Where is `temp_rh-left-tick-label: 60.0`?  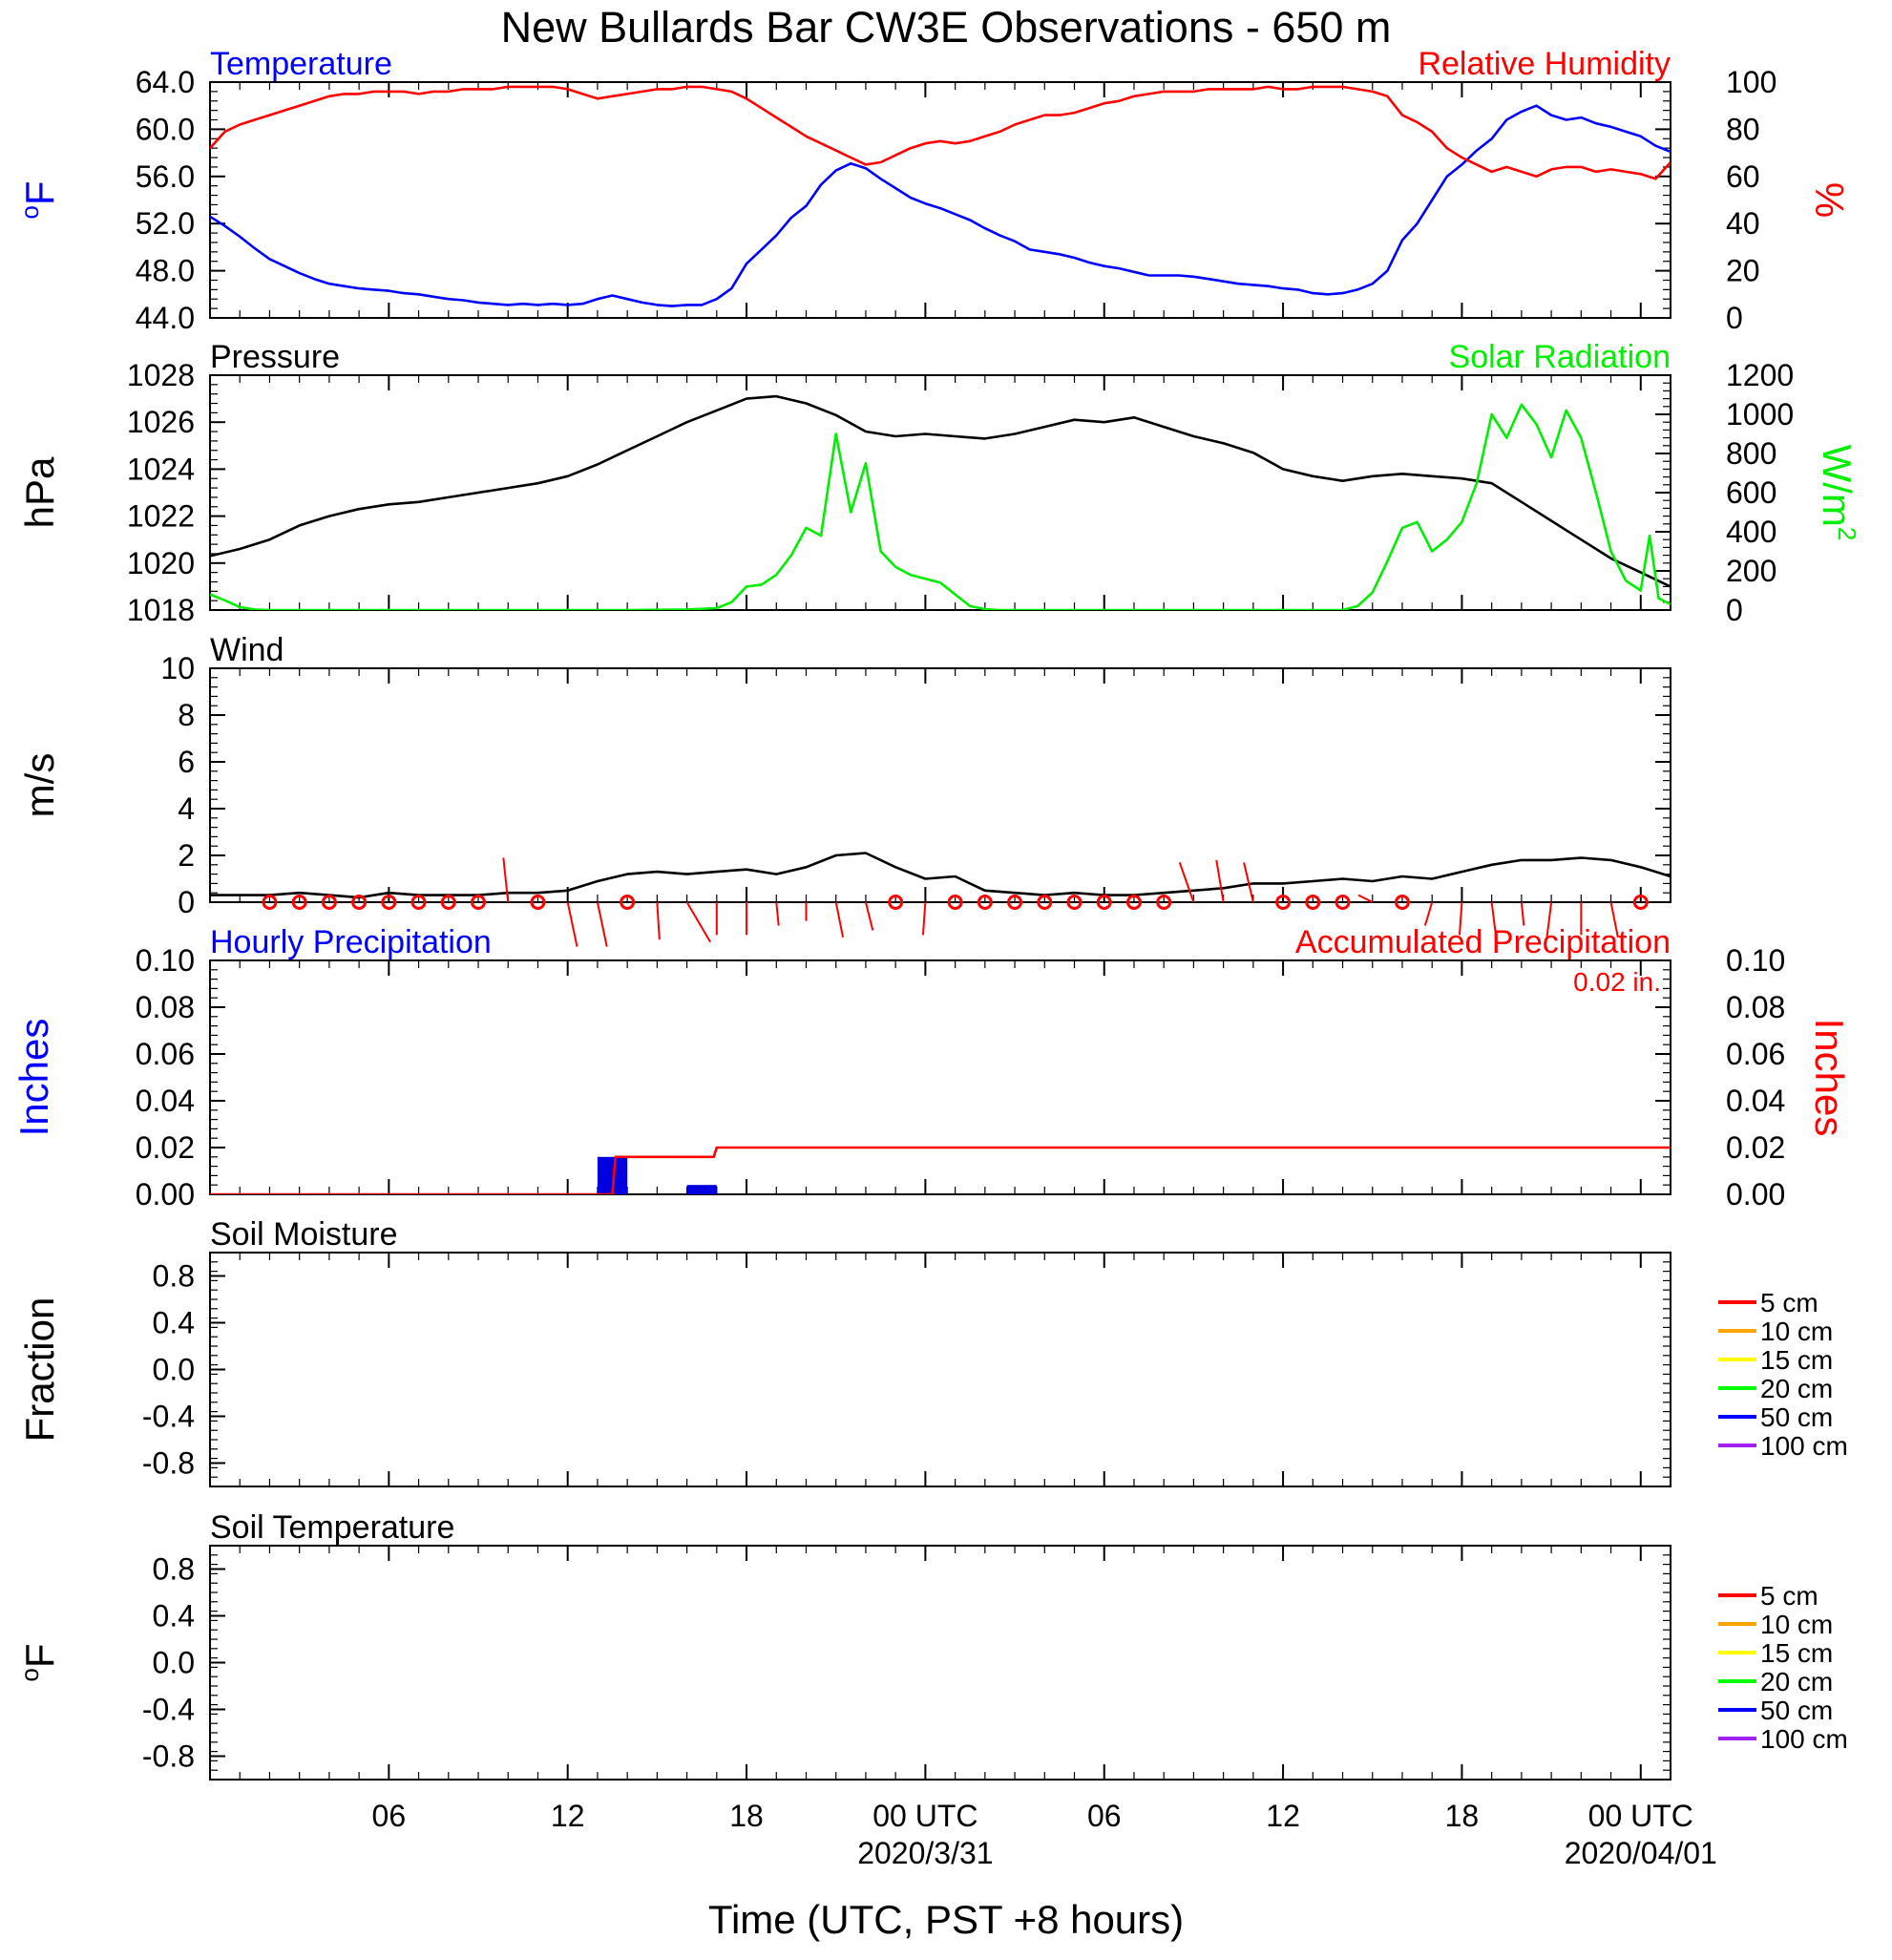
temp_rh-left-tick-label: 60.0 is located at coordinates (165, 129).